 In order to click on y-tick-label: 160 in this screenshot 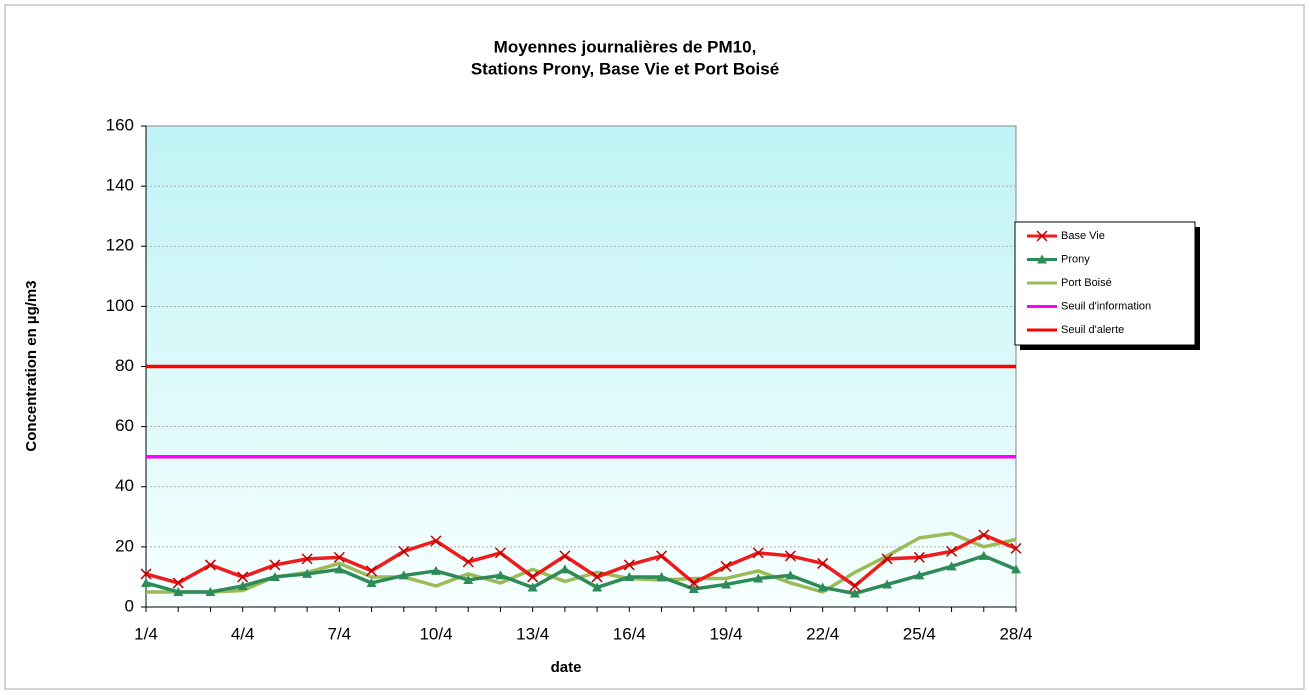, I will do `click(120, 124)`.